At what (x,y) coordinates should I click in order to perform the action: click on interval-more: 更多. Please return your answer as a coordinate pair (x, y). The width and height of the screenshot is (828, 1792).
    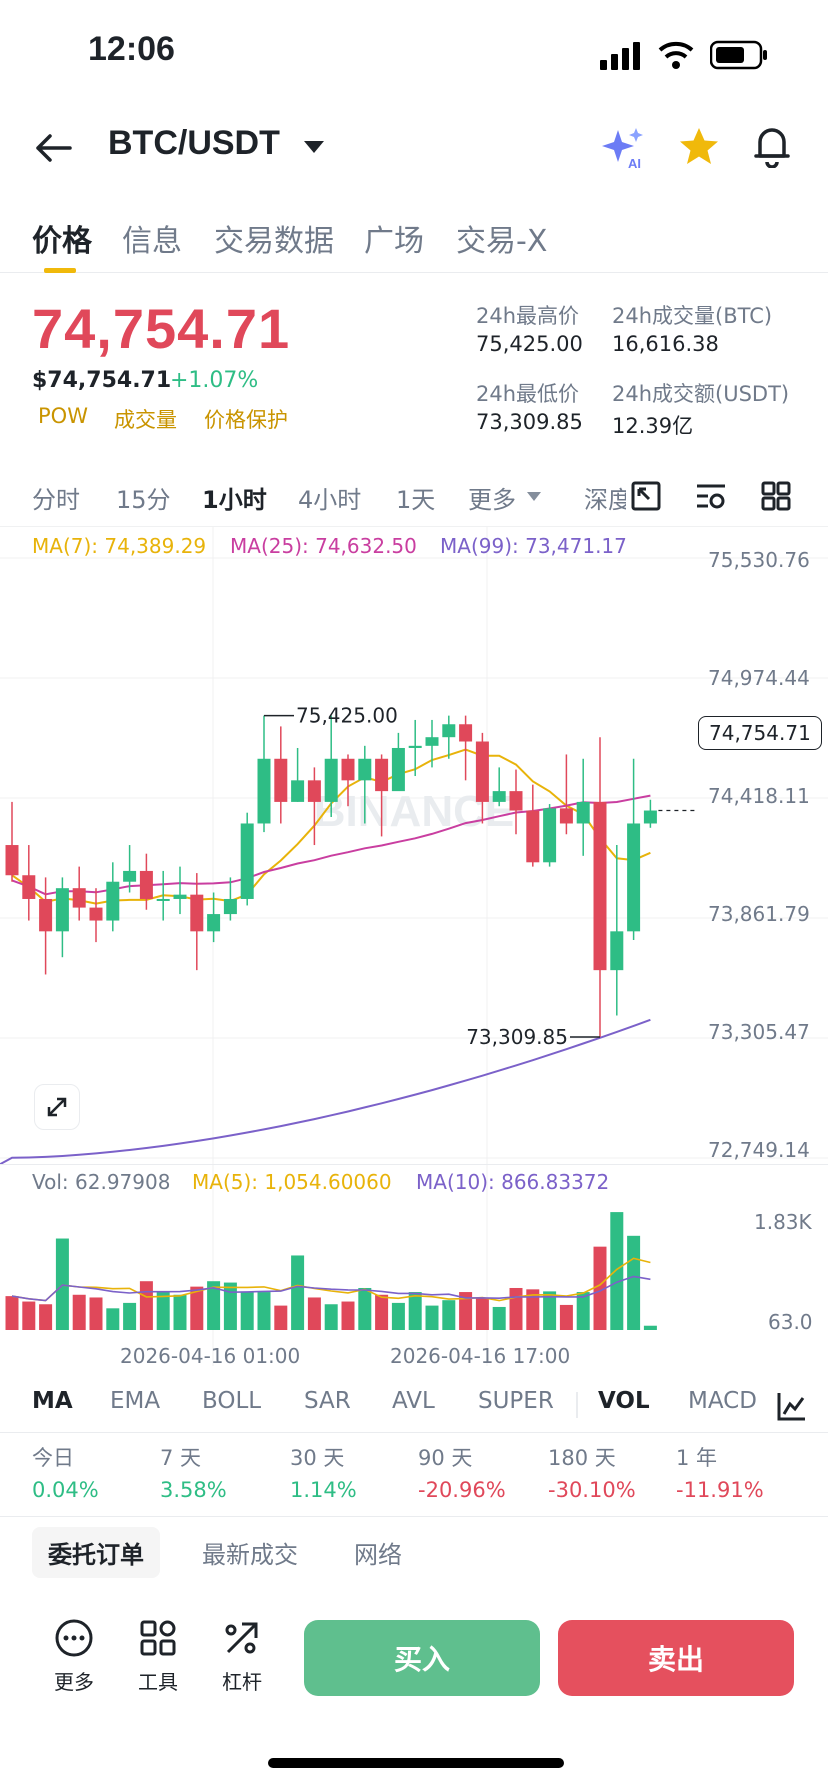
    Looking at the image, I should click on (492, 500).